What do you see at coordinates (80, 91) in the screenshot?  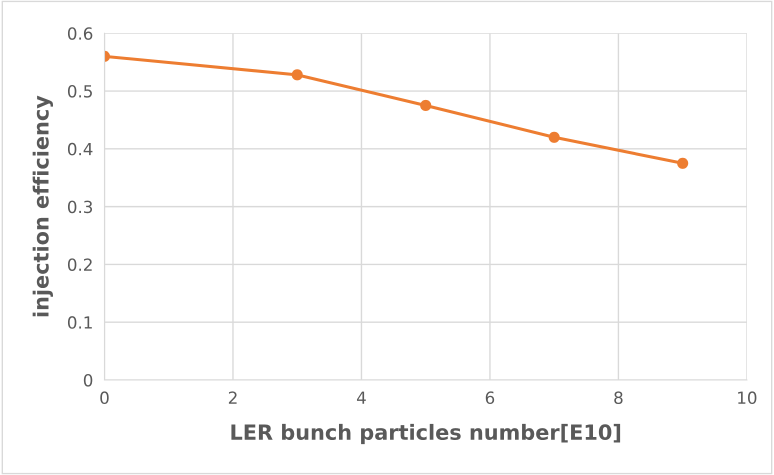 I see `y-tick-label: 0.5` at bounding box center [80, 91].